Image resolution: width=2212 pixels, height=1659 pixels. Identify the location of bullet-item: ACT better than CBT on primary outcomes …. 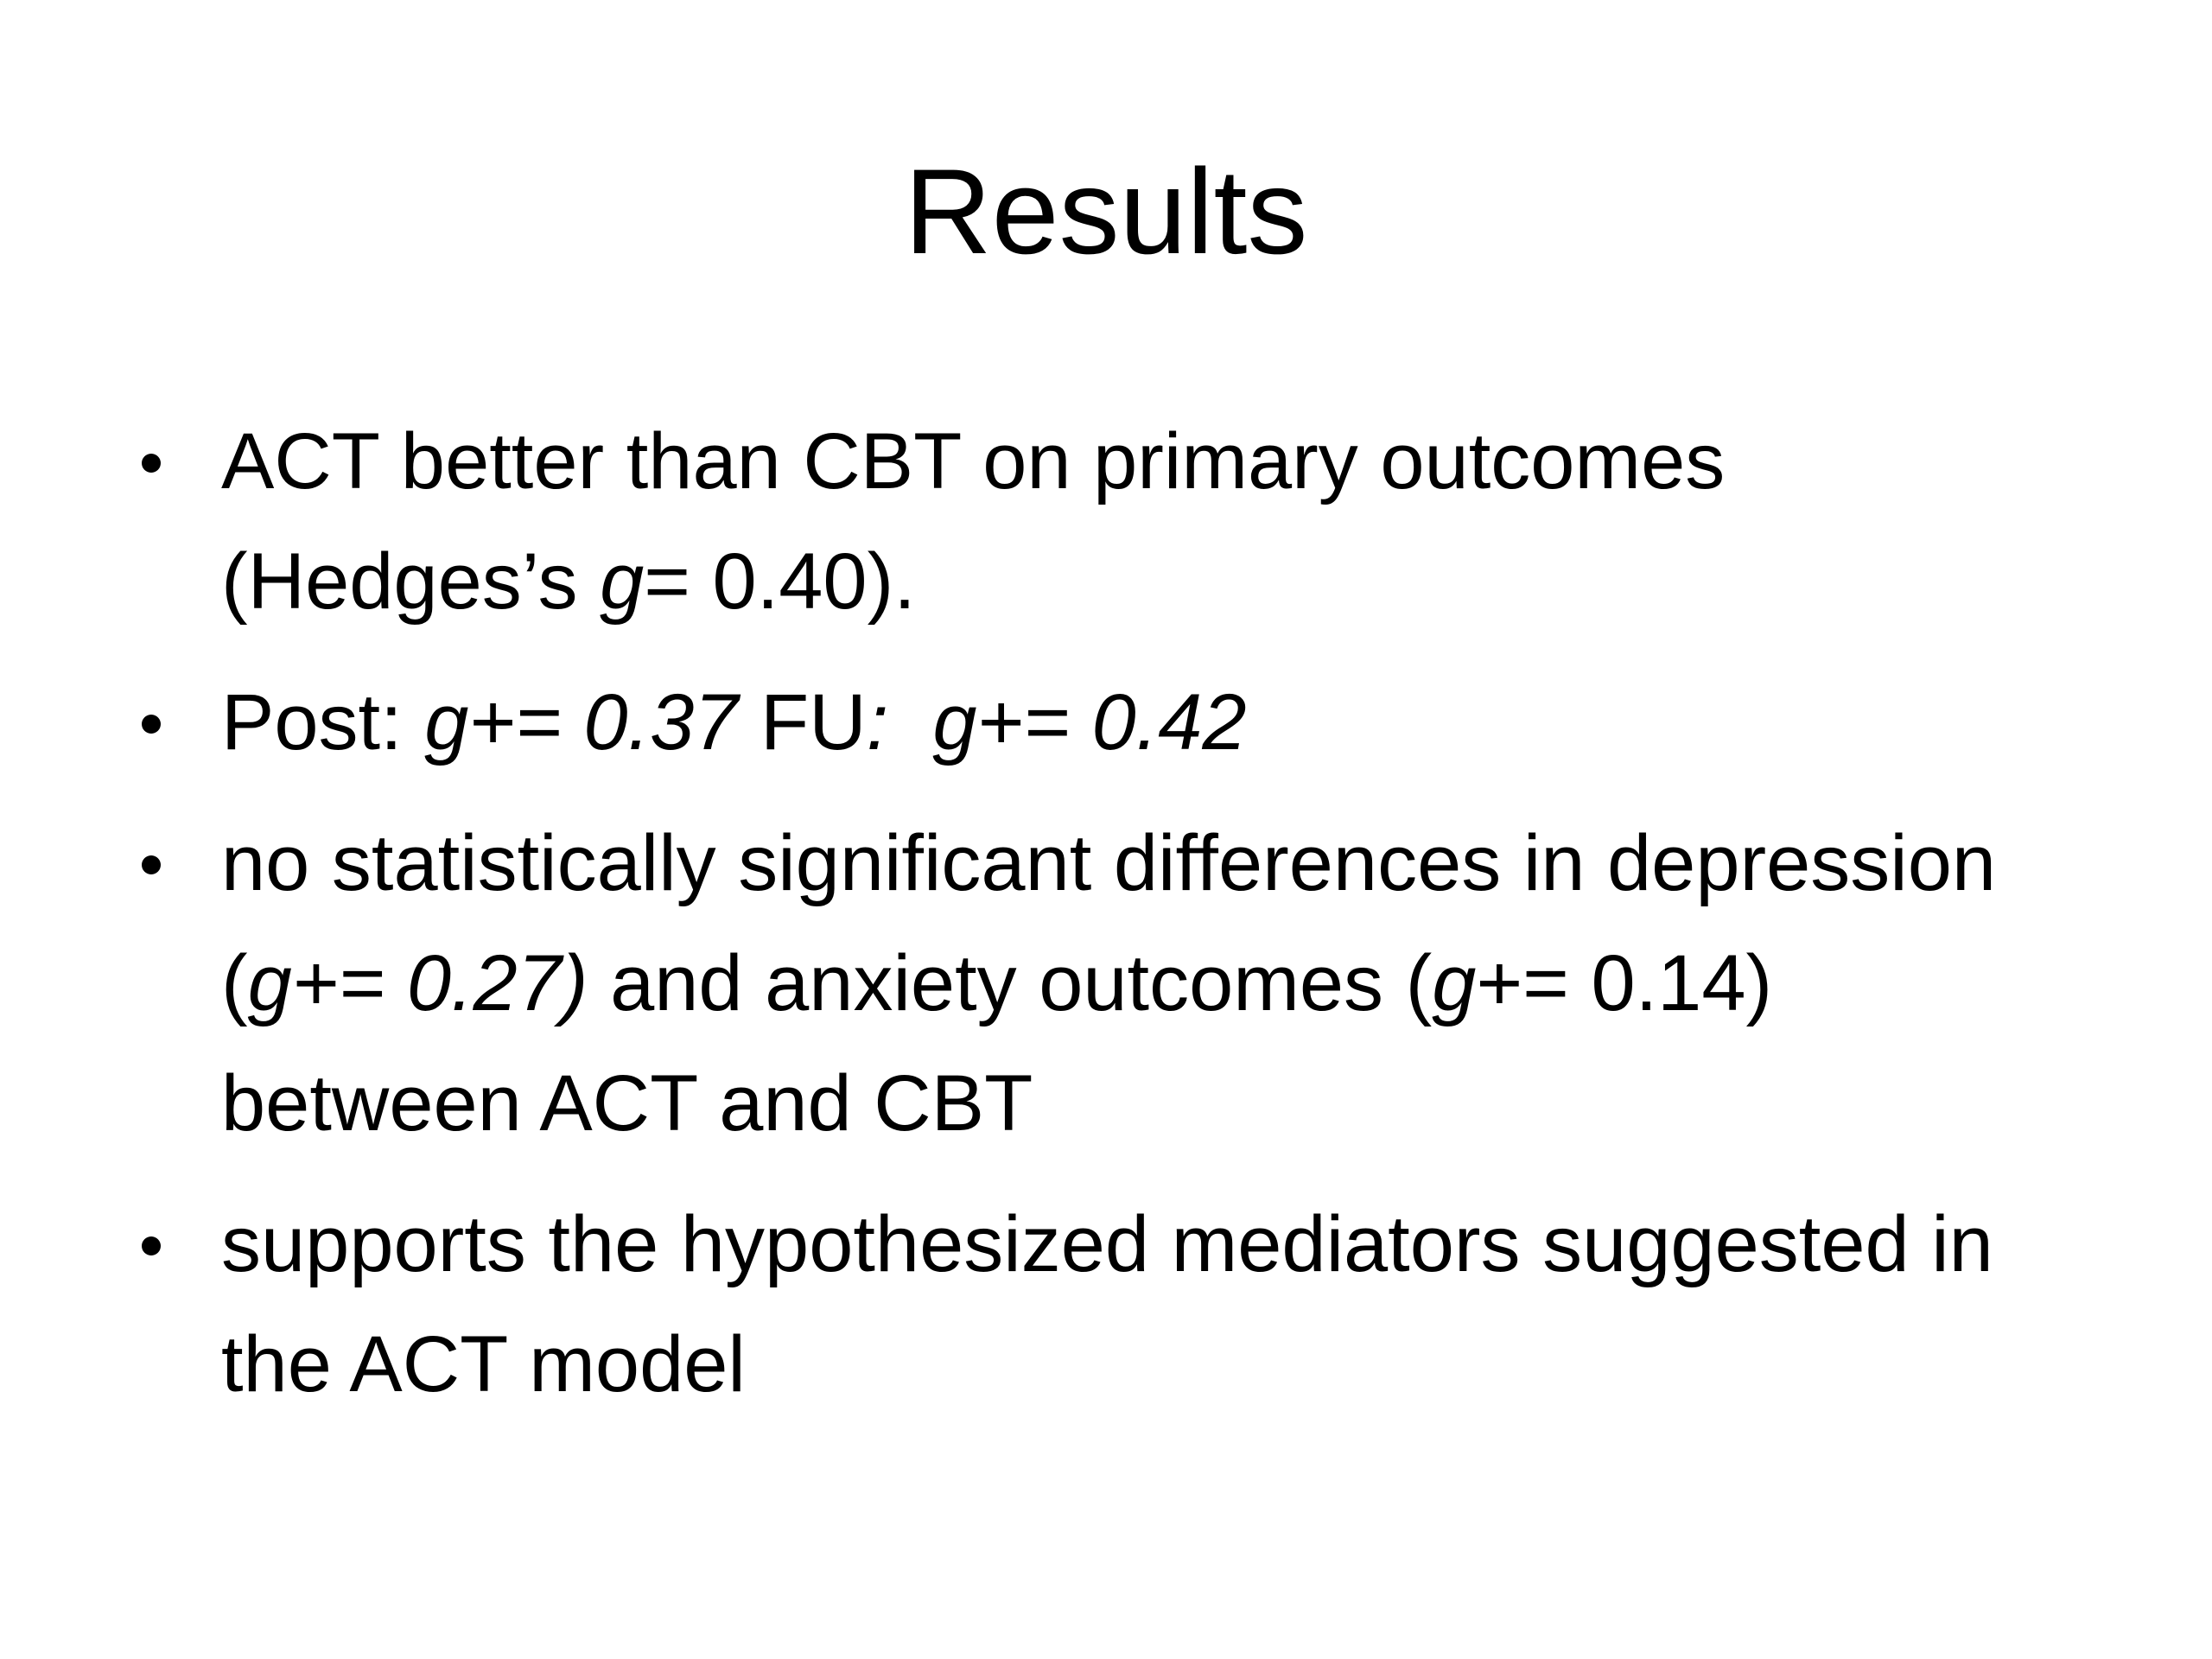
(1093, 522).